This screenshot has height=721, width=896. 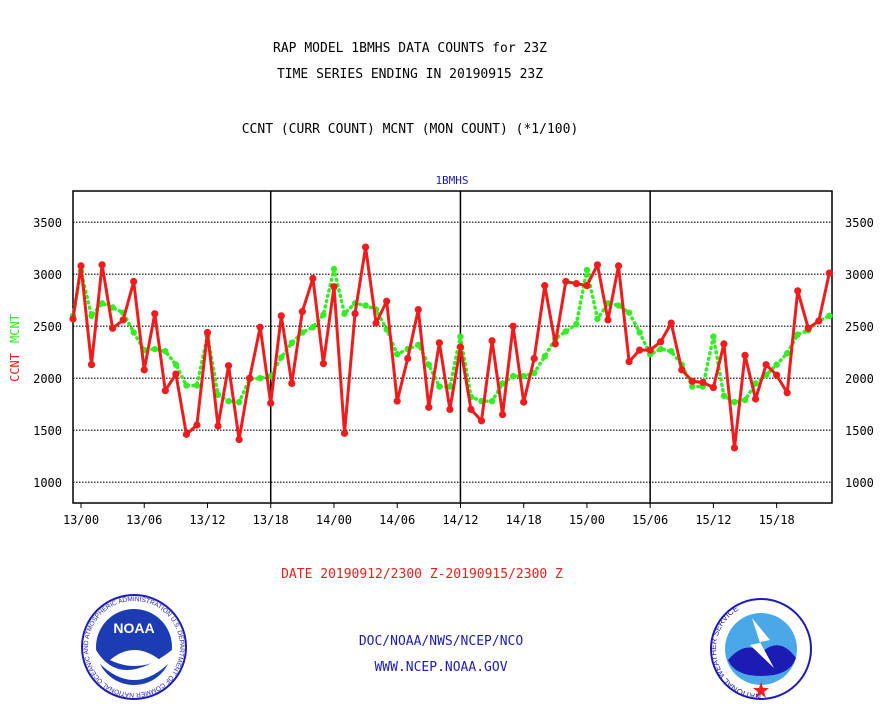 What do you see at coordinates (451, 180) in the screenshot?
I see `plot-title: 1BMHS` at bounding box center [451, 180].